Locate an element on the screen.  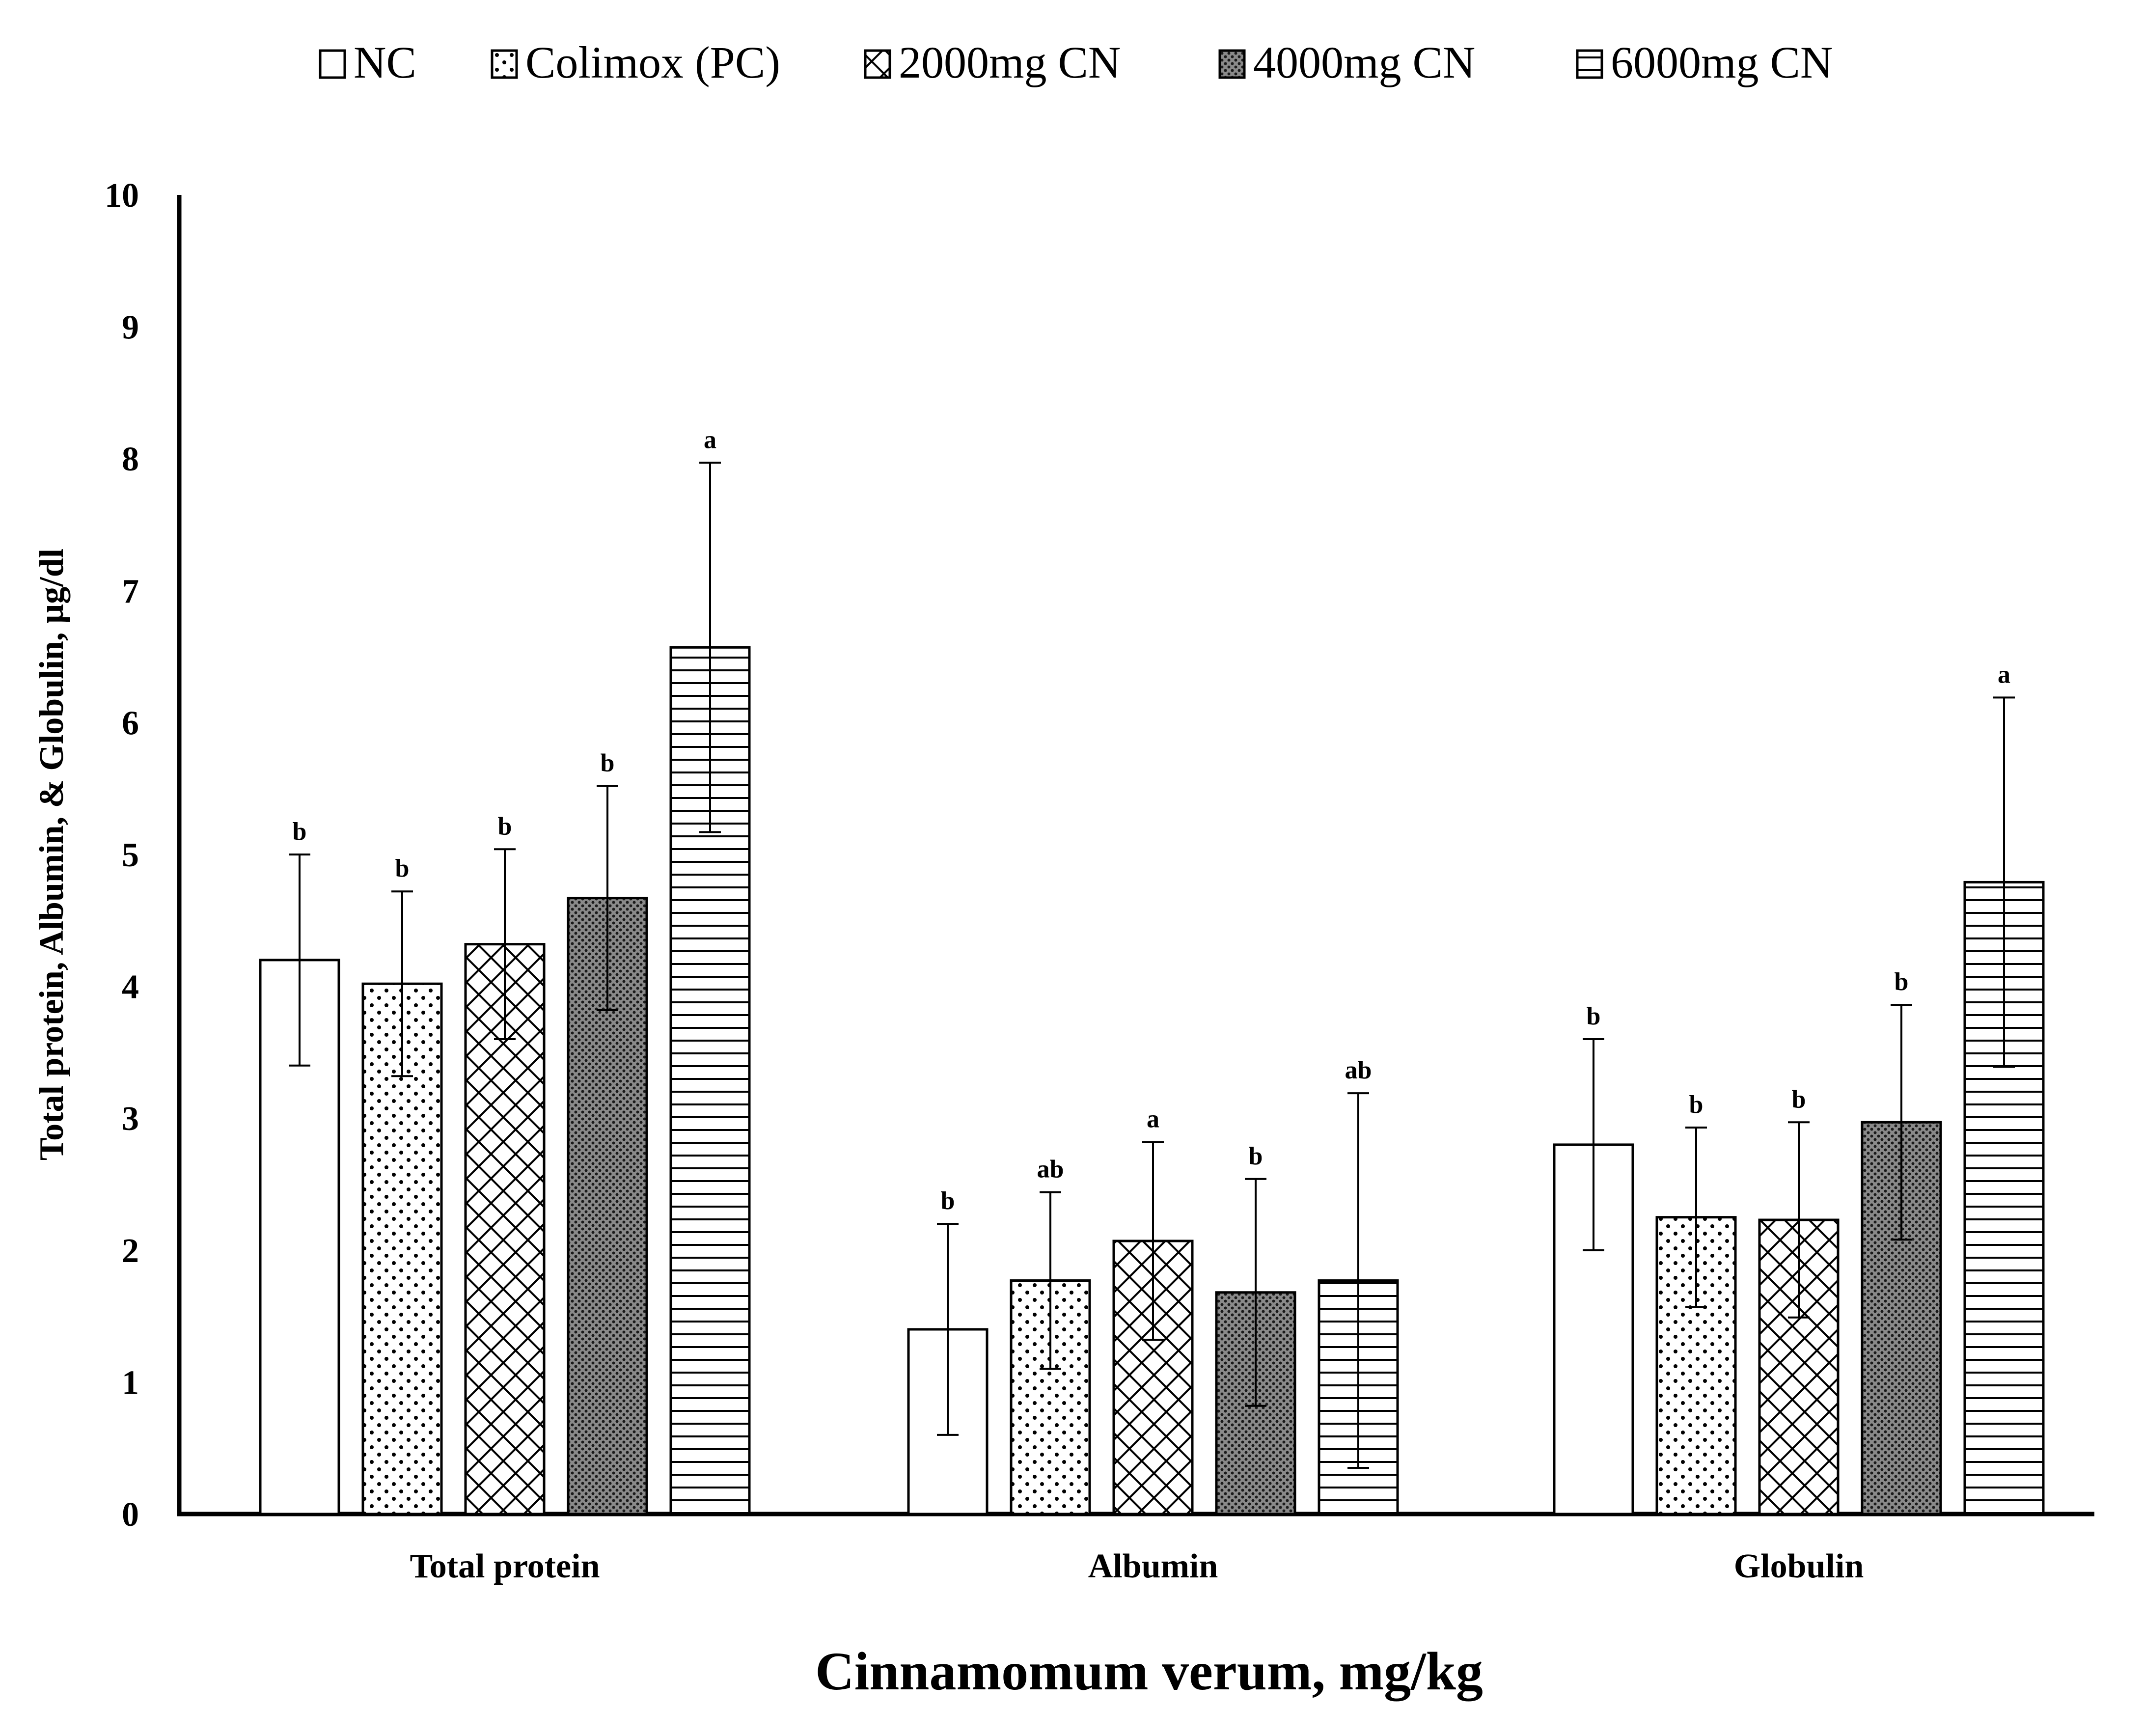
legend-item: NC is located at coordinates (367, 62).